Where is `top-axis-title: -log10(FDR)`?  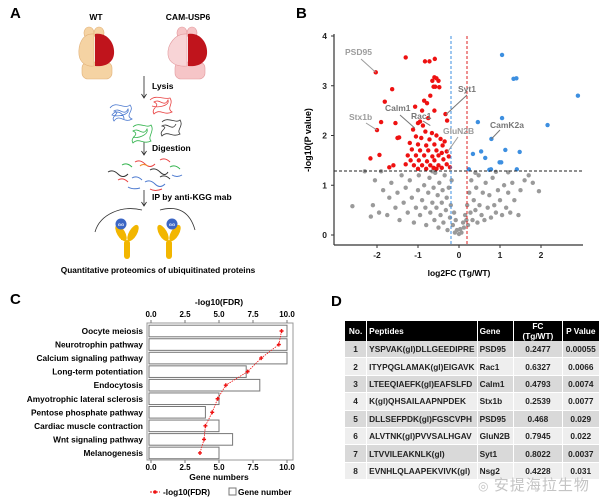
top-axis-title: -log10(FDR) is located at coordinates (219, 302).